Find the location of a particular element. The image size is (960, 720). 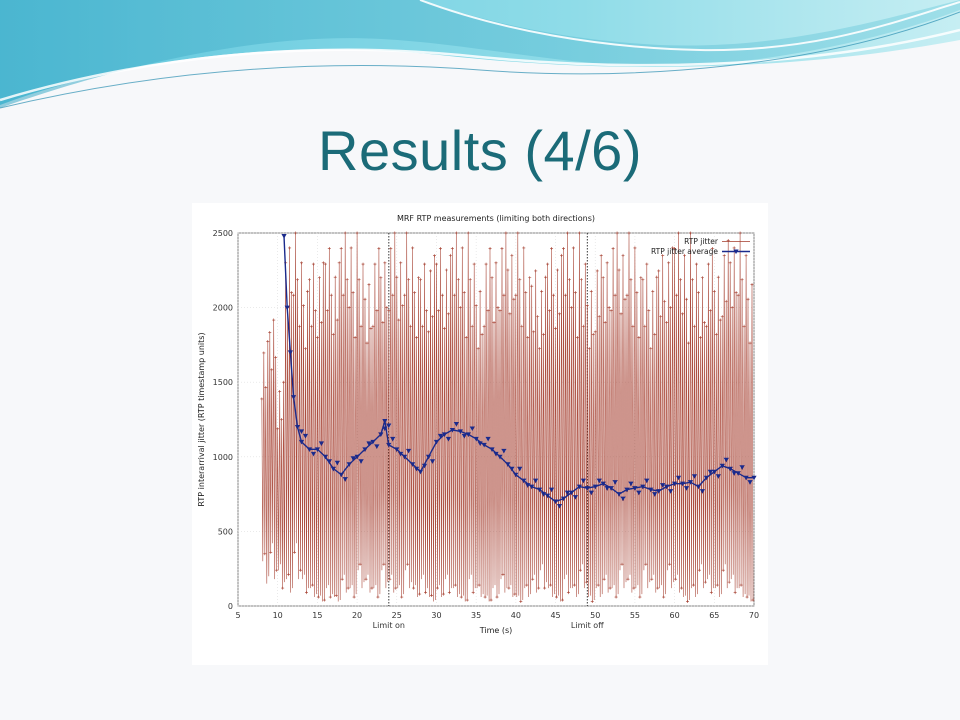

legend-label-average: RTP jitter average is located at coordinates (684, 251).